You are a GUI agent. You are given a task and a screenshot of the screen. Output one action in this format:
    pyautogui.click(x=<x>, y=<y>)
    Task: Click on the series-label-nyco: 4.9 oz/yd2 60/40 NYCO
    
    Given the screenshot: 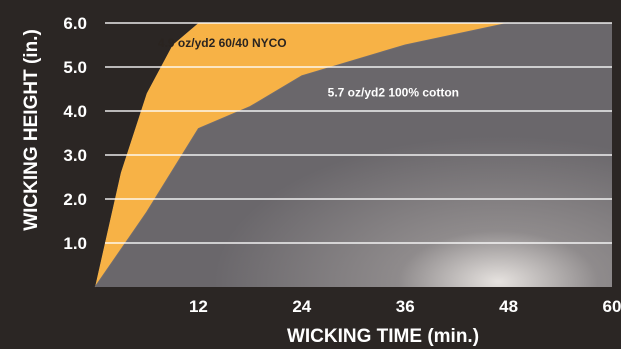 What is the action you would take?
    pyautogui.click(x=222, y=43)
    